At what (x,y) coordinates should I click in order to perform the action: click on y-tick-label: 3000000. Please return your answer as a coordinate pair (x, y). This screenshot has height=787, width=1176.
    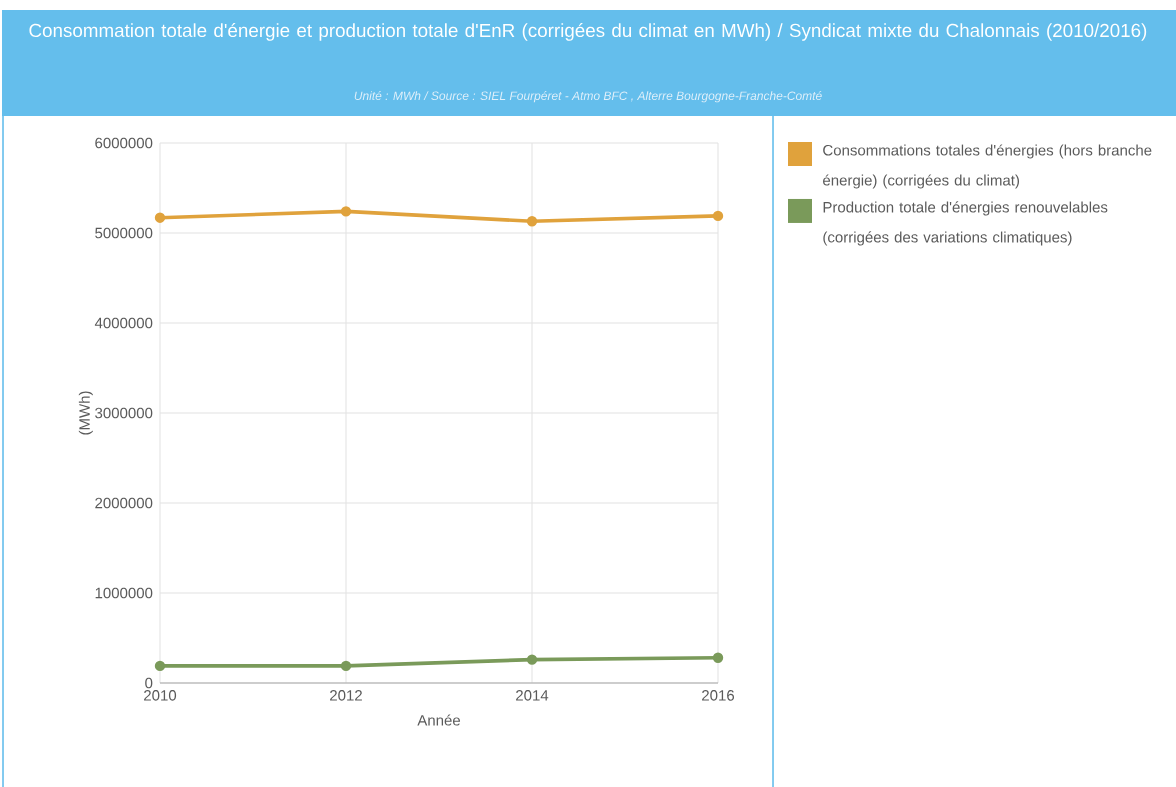
    Looking at the image, I should click on (124, 413).